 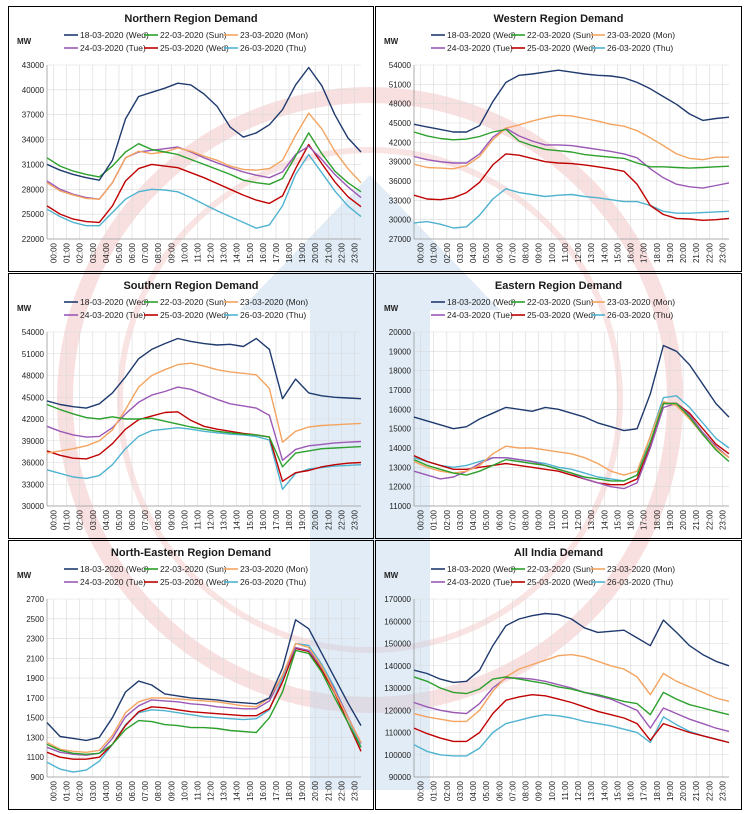 I want to click on x-tick-label: 13:00, so click(x=591, y=252).